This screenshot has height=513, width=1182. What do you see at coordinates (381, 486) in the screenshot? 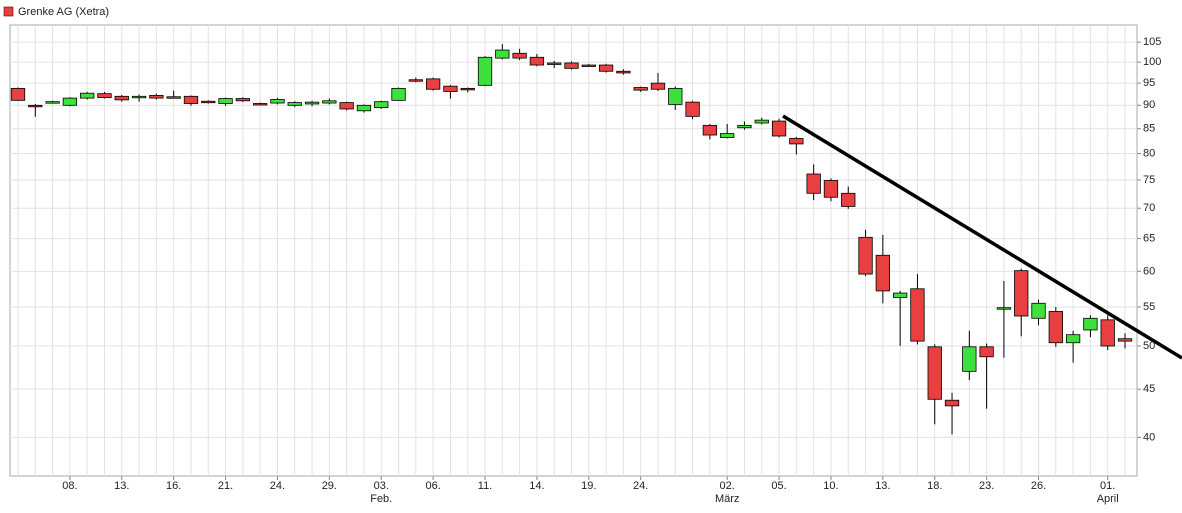
I see `x-tick-label: 03.` at bounding box center [381, 486].